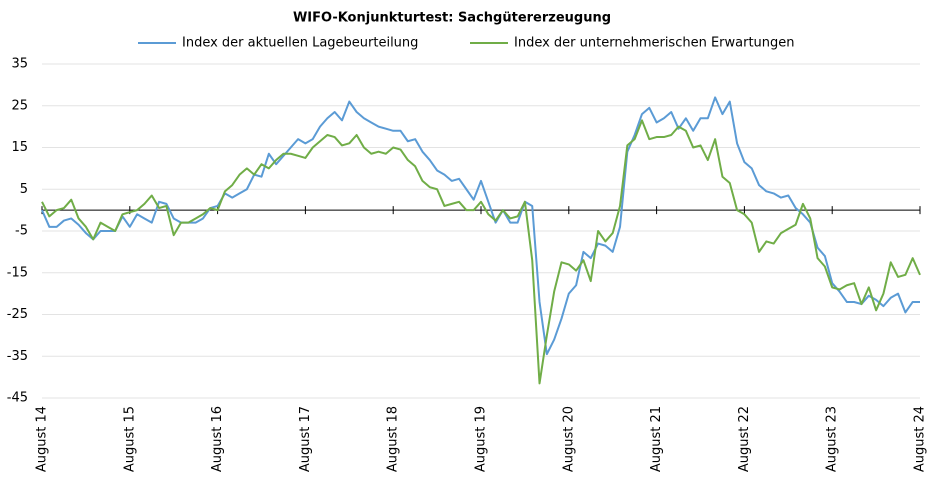 Image resolution: width=937 pixels, height=488 pixels. What do you see at coordinates (393, 439) in the screenshot?
I see `x-tick-label: August 18` at bounding box center [393, 439].